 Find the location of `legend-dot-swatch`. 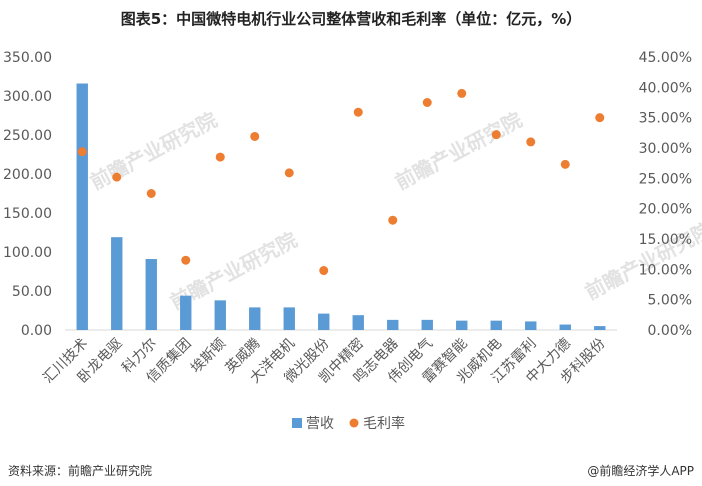

legend-dot-swatch is located at coordinates (354, 423).